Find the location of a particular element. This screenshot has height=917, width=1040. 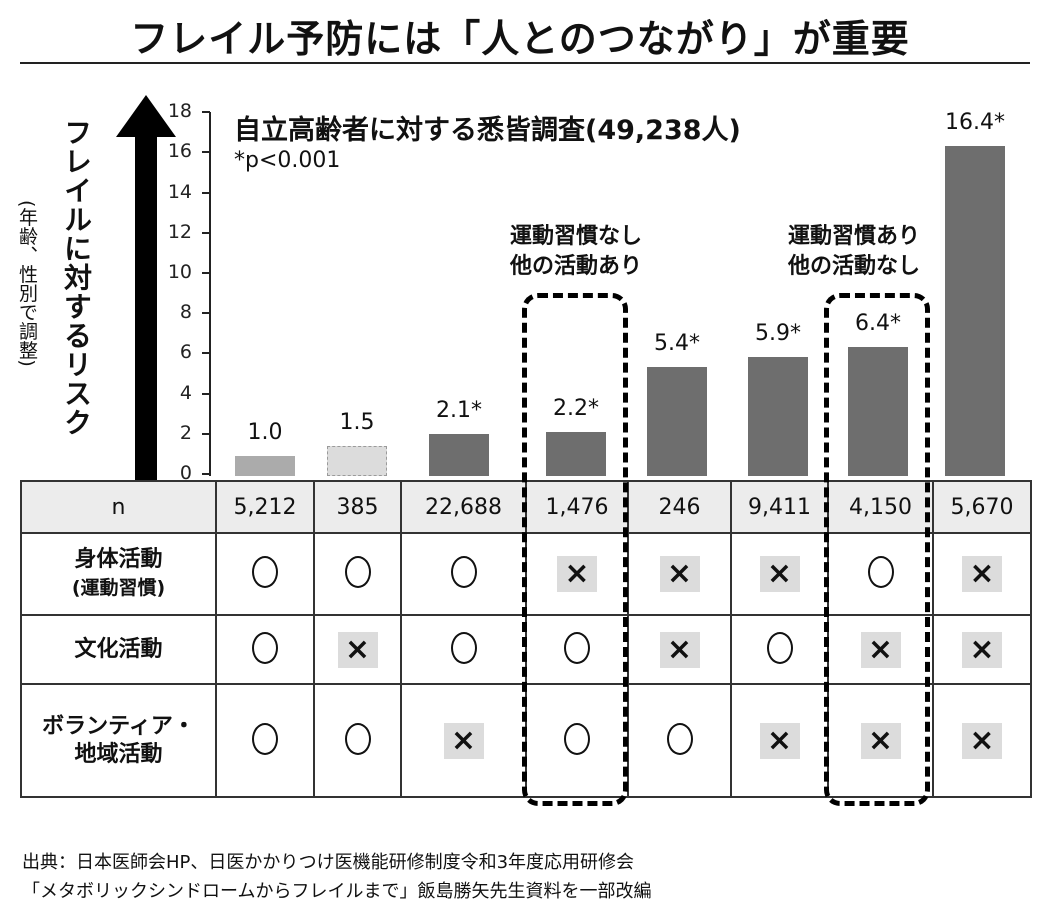

n-cell: 5,212 is located at coordinates (265, 507).